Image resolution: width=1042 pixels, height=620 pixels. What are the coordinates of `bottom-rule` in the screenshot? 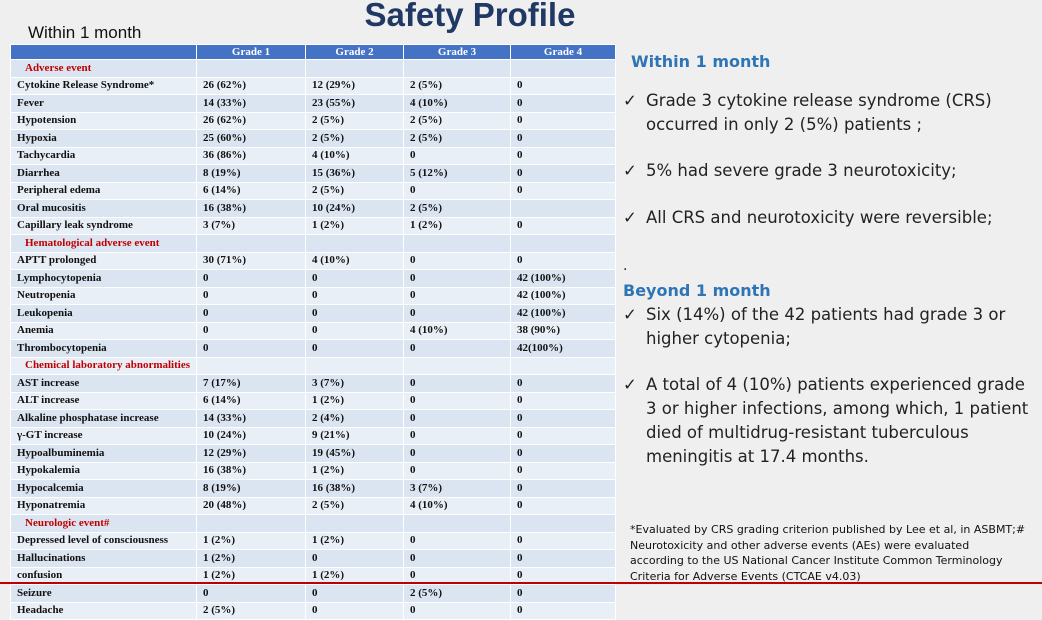 It's located at (521, 583).